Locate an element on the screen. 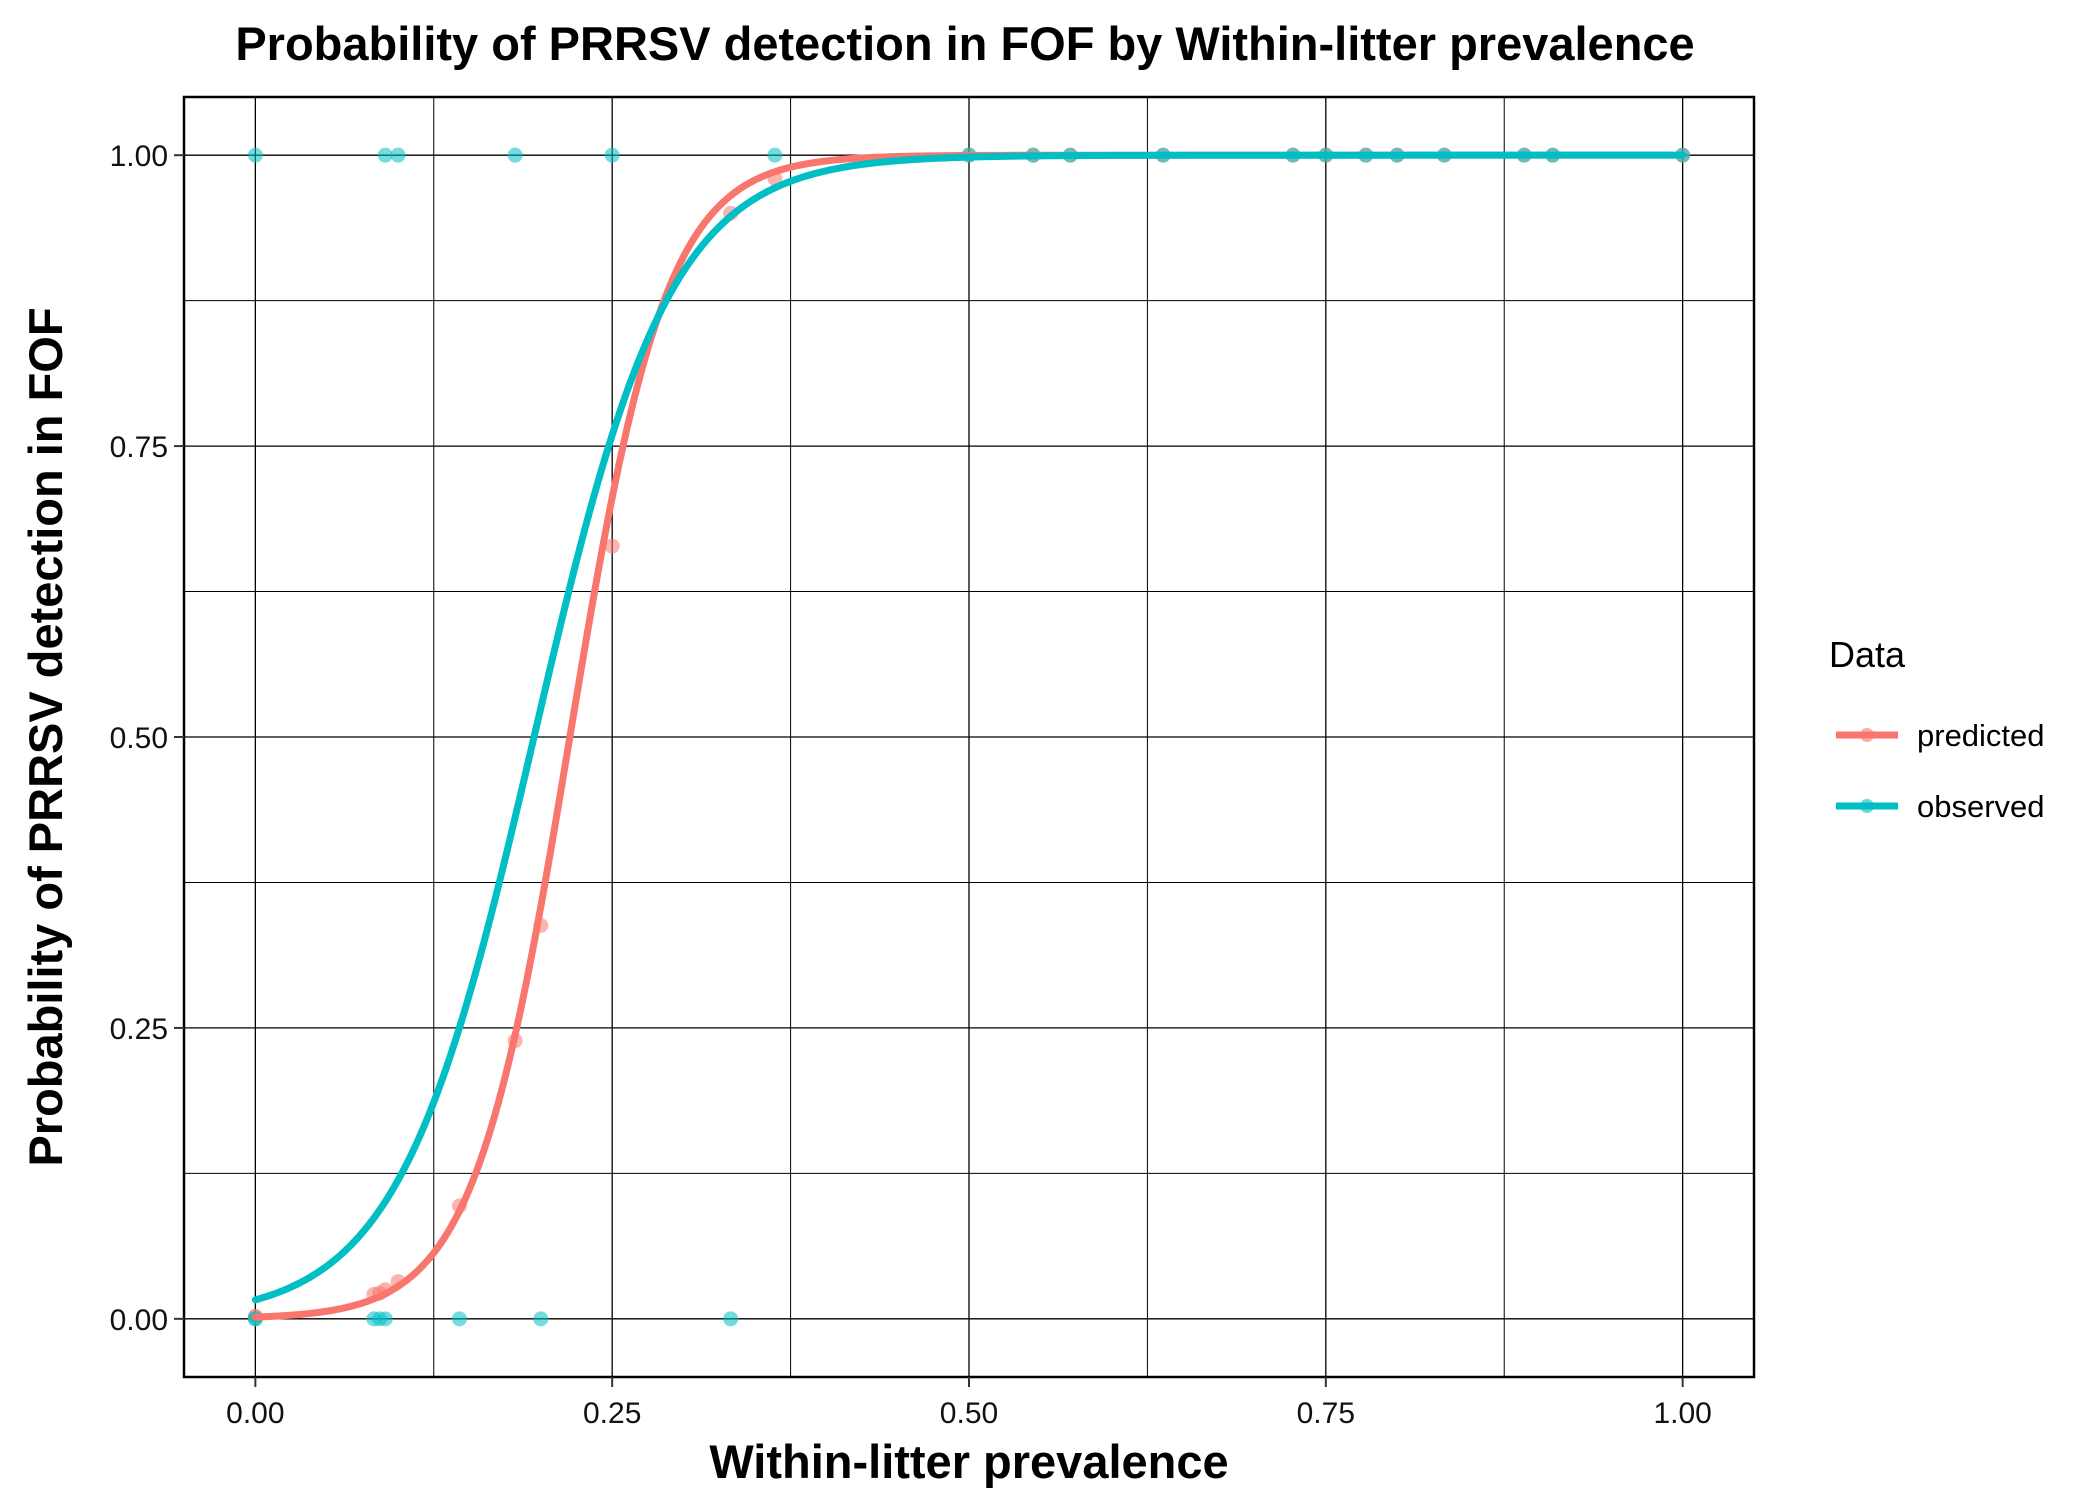 Image resolution: width=2100 pixels, height=1500 pixels. legend-item-predicted: predicted is located at coordinates (1940, 735).